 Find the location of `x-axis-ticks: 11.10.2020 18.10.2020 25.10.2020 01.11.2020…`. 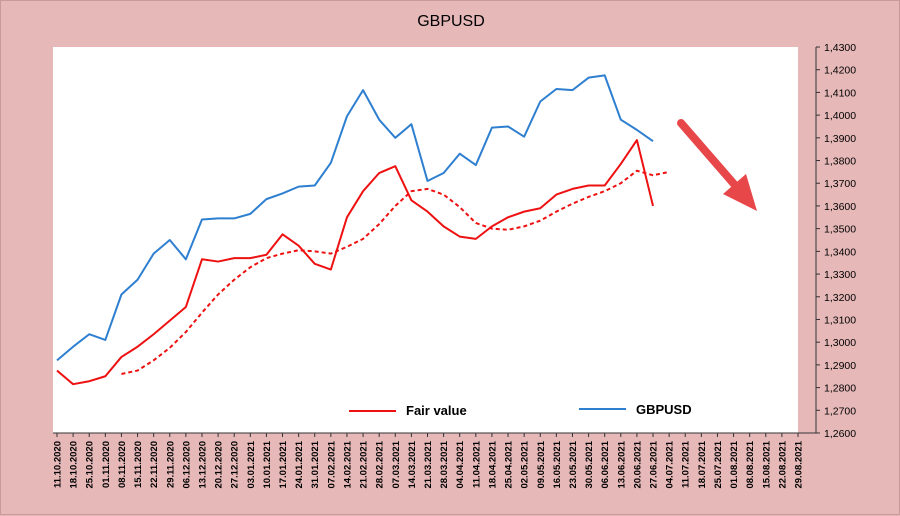

x-axis-ticks: 11.10.2020 18.10.2020 25.10.2020 01.11.2020… is located at coordinates (429, 461).